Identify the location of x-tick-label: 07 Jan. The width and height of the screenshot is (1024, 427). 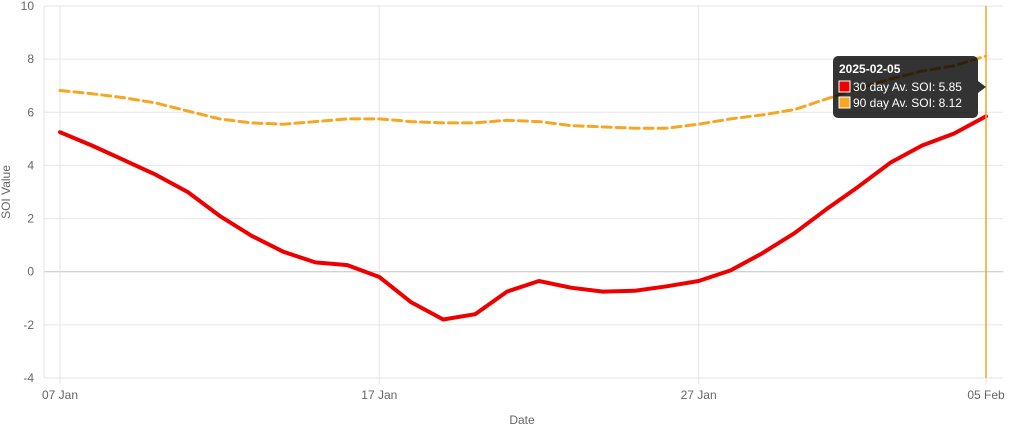
(60, 395).